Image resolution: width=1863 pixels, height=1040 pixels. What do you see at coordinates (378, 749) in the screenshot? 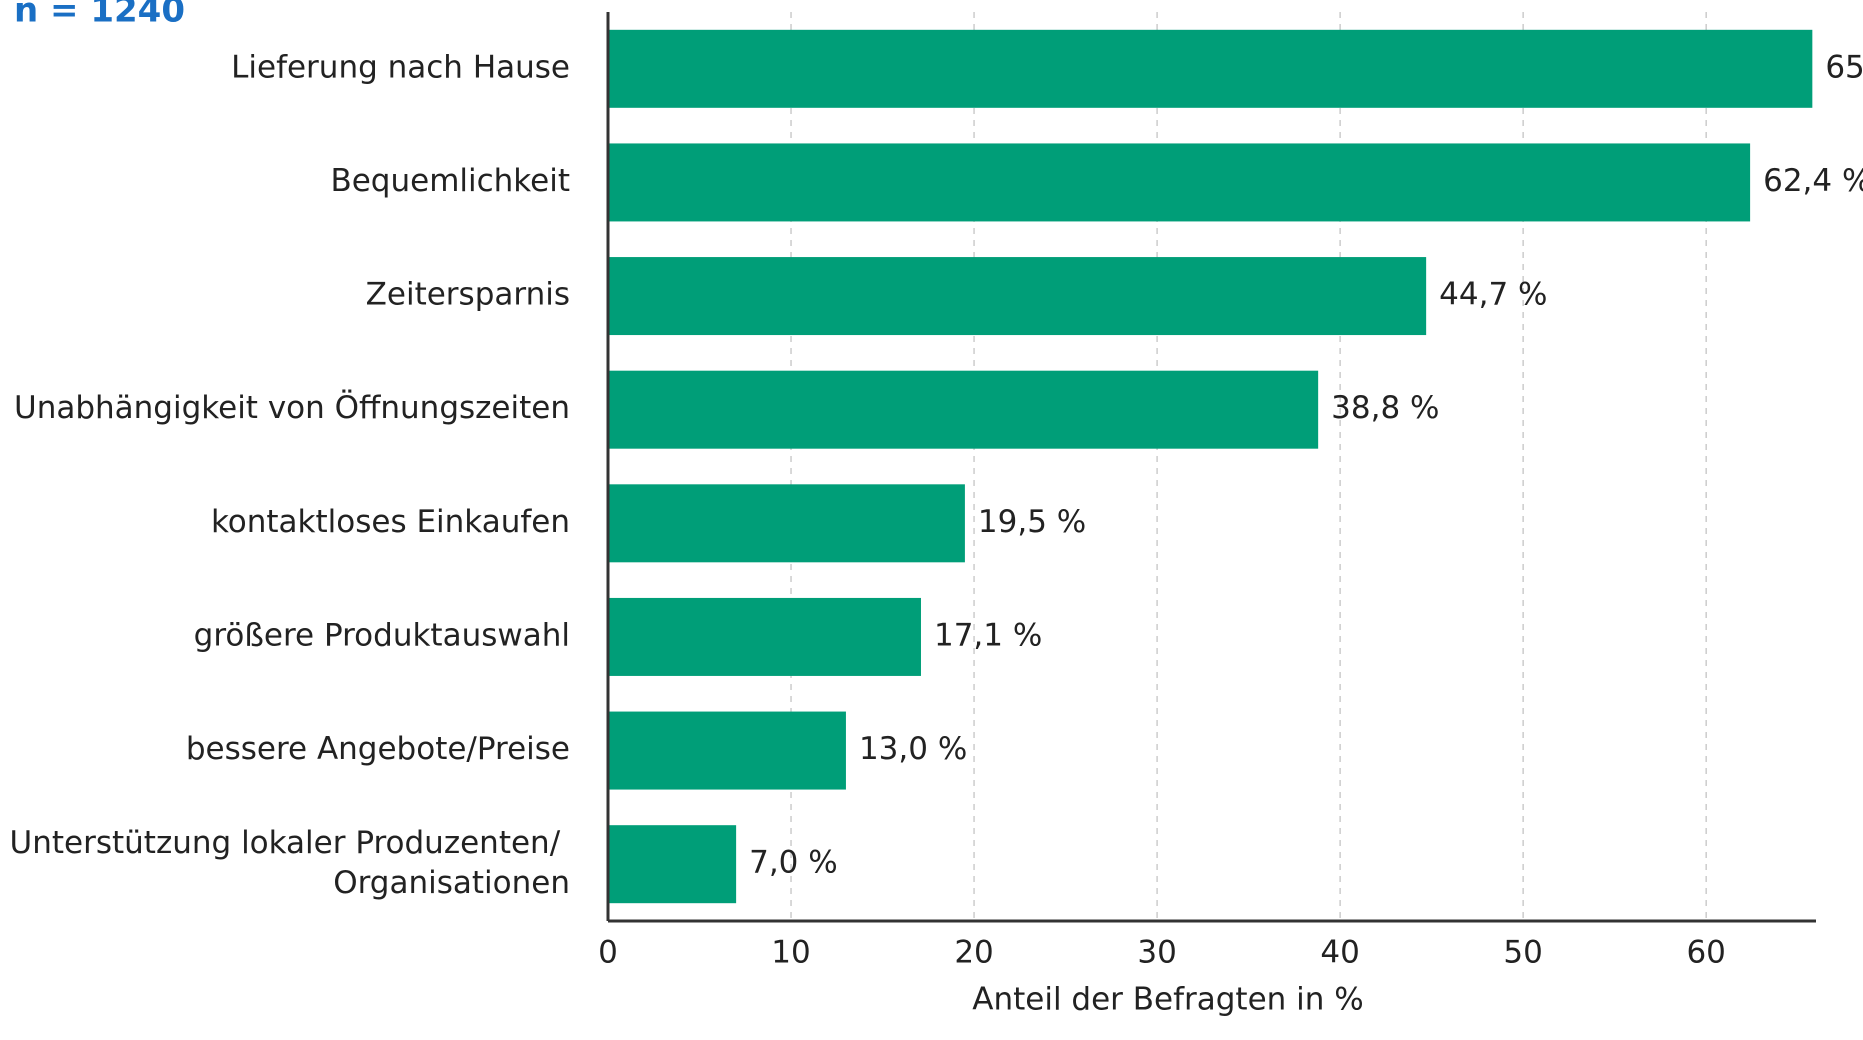
I see `y-tick-label: bessere Angebote/Preise` at bounding box center [378, 749].